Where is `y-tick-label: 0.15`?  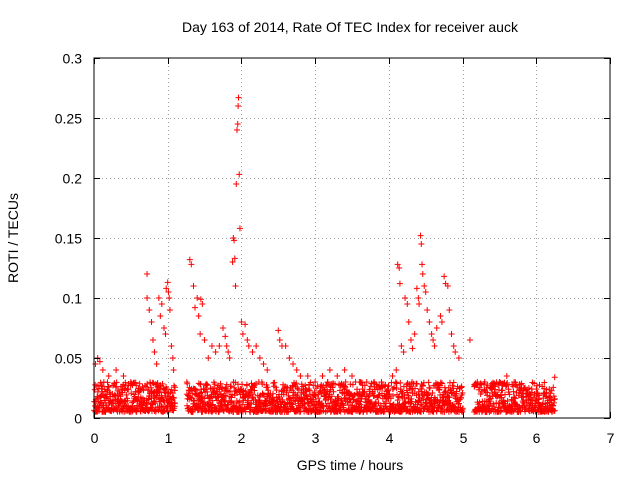
y-tick-label: 0.15 is located at coordinates (68, 239).